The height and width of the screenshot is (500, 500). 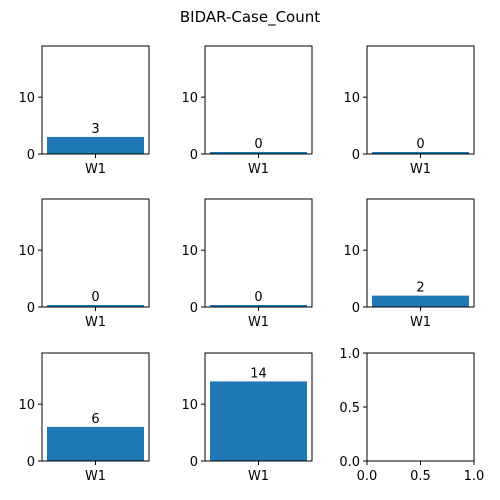 What do you see at coordinates (349, 354) in the screenshot?
I see `y-tick-label: 1.0` at bounding box center [349, 354].